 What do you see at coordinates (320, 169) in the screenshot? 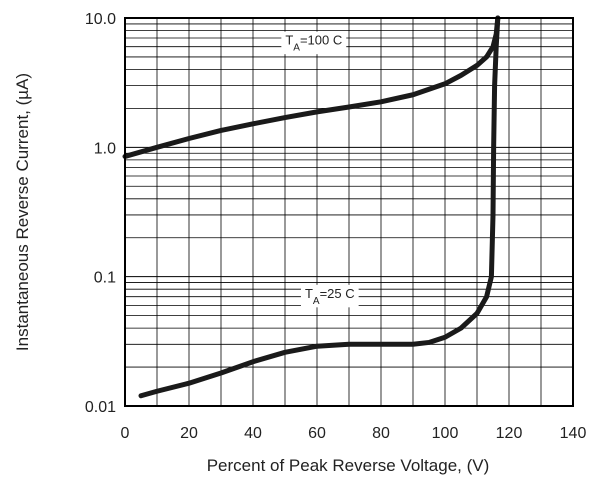
I see `curve-labels: TA=100 C TA=25 C` at bounding box center [320, 169].